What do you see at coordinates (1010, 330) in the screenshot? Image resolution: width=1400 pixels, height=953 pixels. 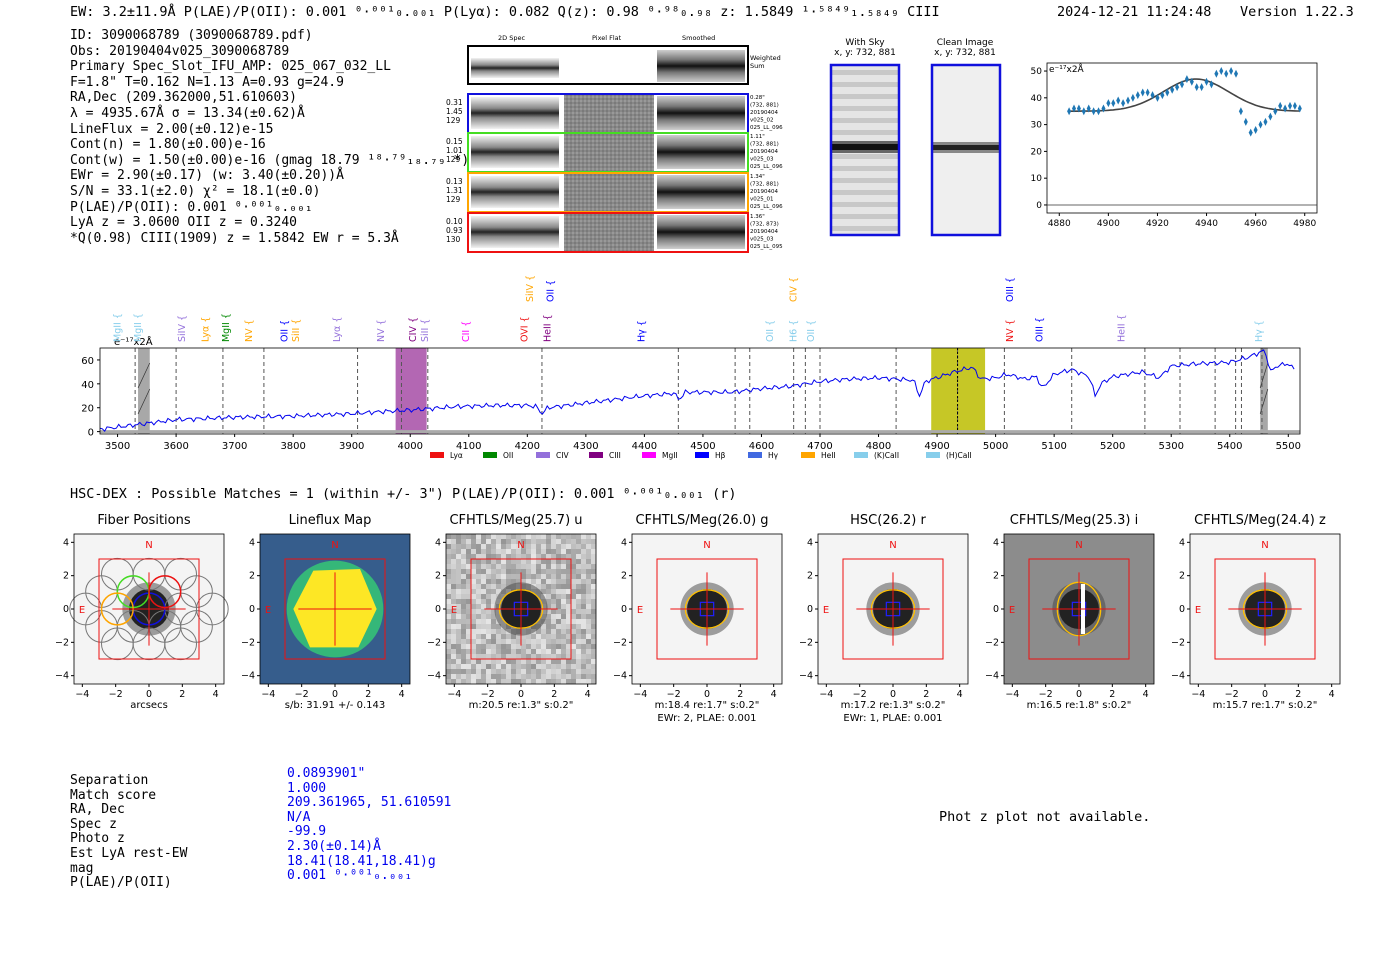 I see `emission-line-label: NV {` at bounding box center [1010, 330].